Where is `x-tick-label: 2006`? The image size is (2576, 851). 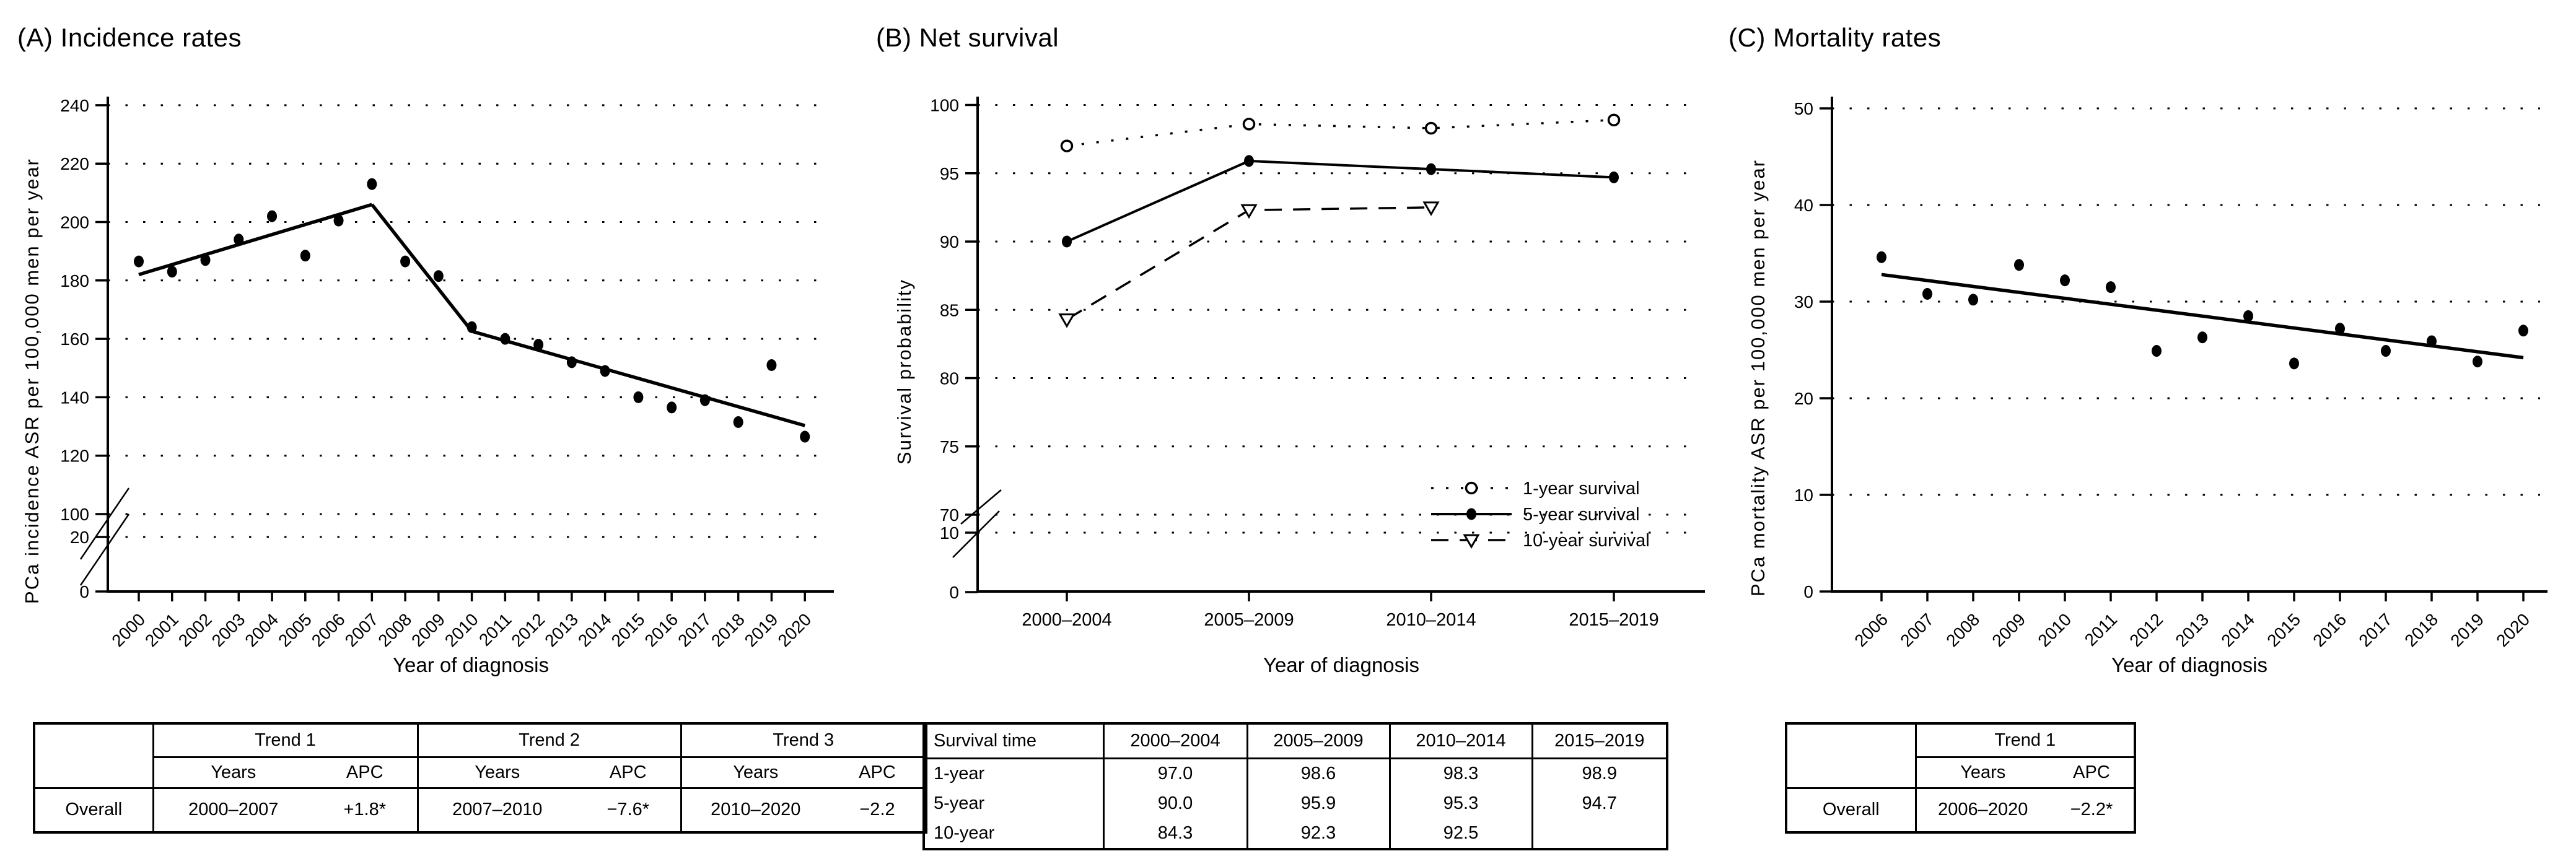 x-tick-label: 2006 is located at coordinates (328, 629).